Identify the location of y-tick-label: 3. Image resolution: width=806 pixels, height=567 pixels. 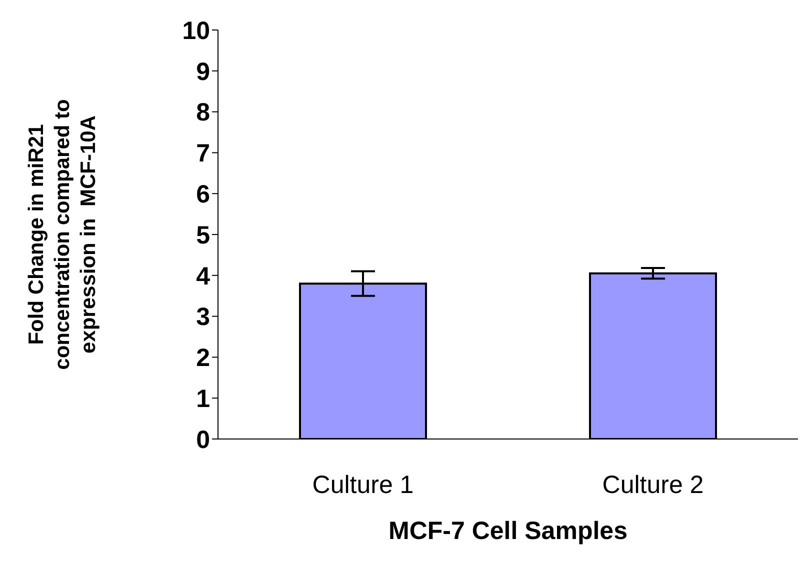
(203, 317).